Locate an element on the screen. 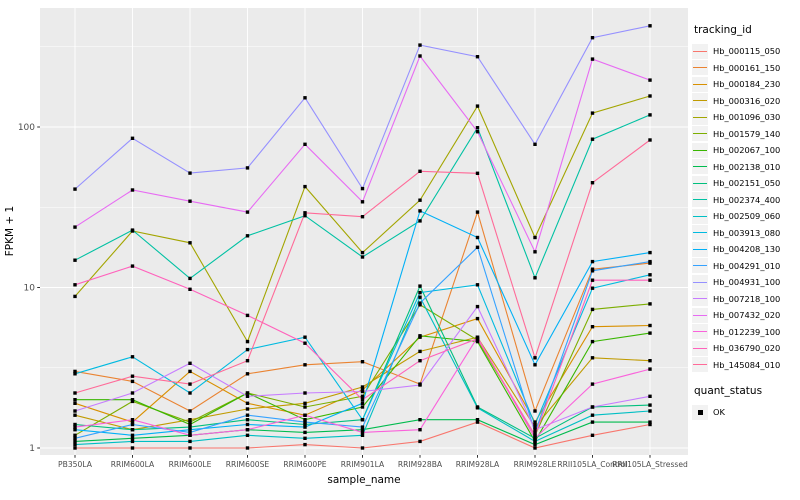 Image resolution: width=800 pixels, height=500 pixels. legend-item-Hb_004931_100: Hb_004931_100 is located at coordinates (746, 282).